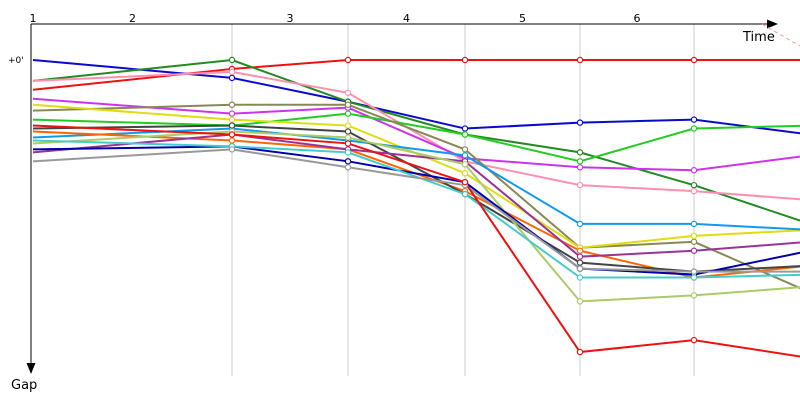 Image resolution: width=800 pixels, height=400 pixels. What do you see at coordinates (31, 368) in the screenshot?
I see `y-axis-arrow` at bounding box center [31, 368].